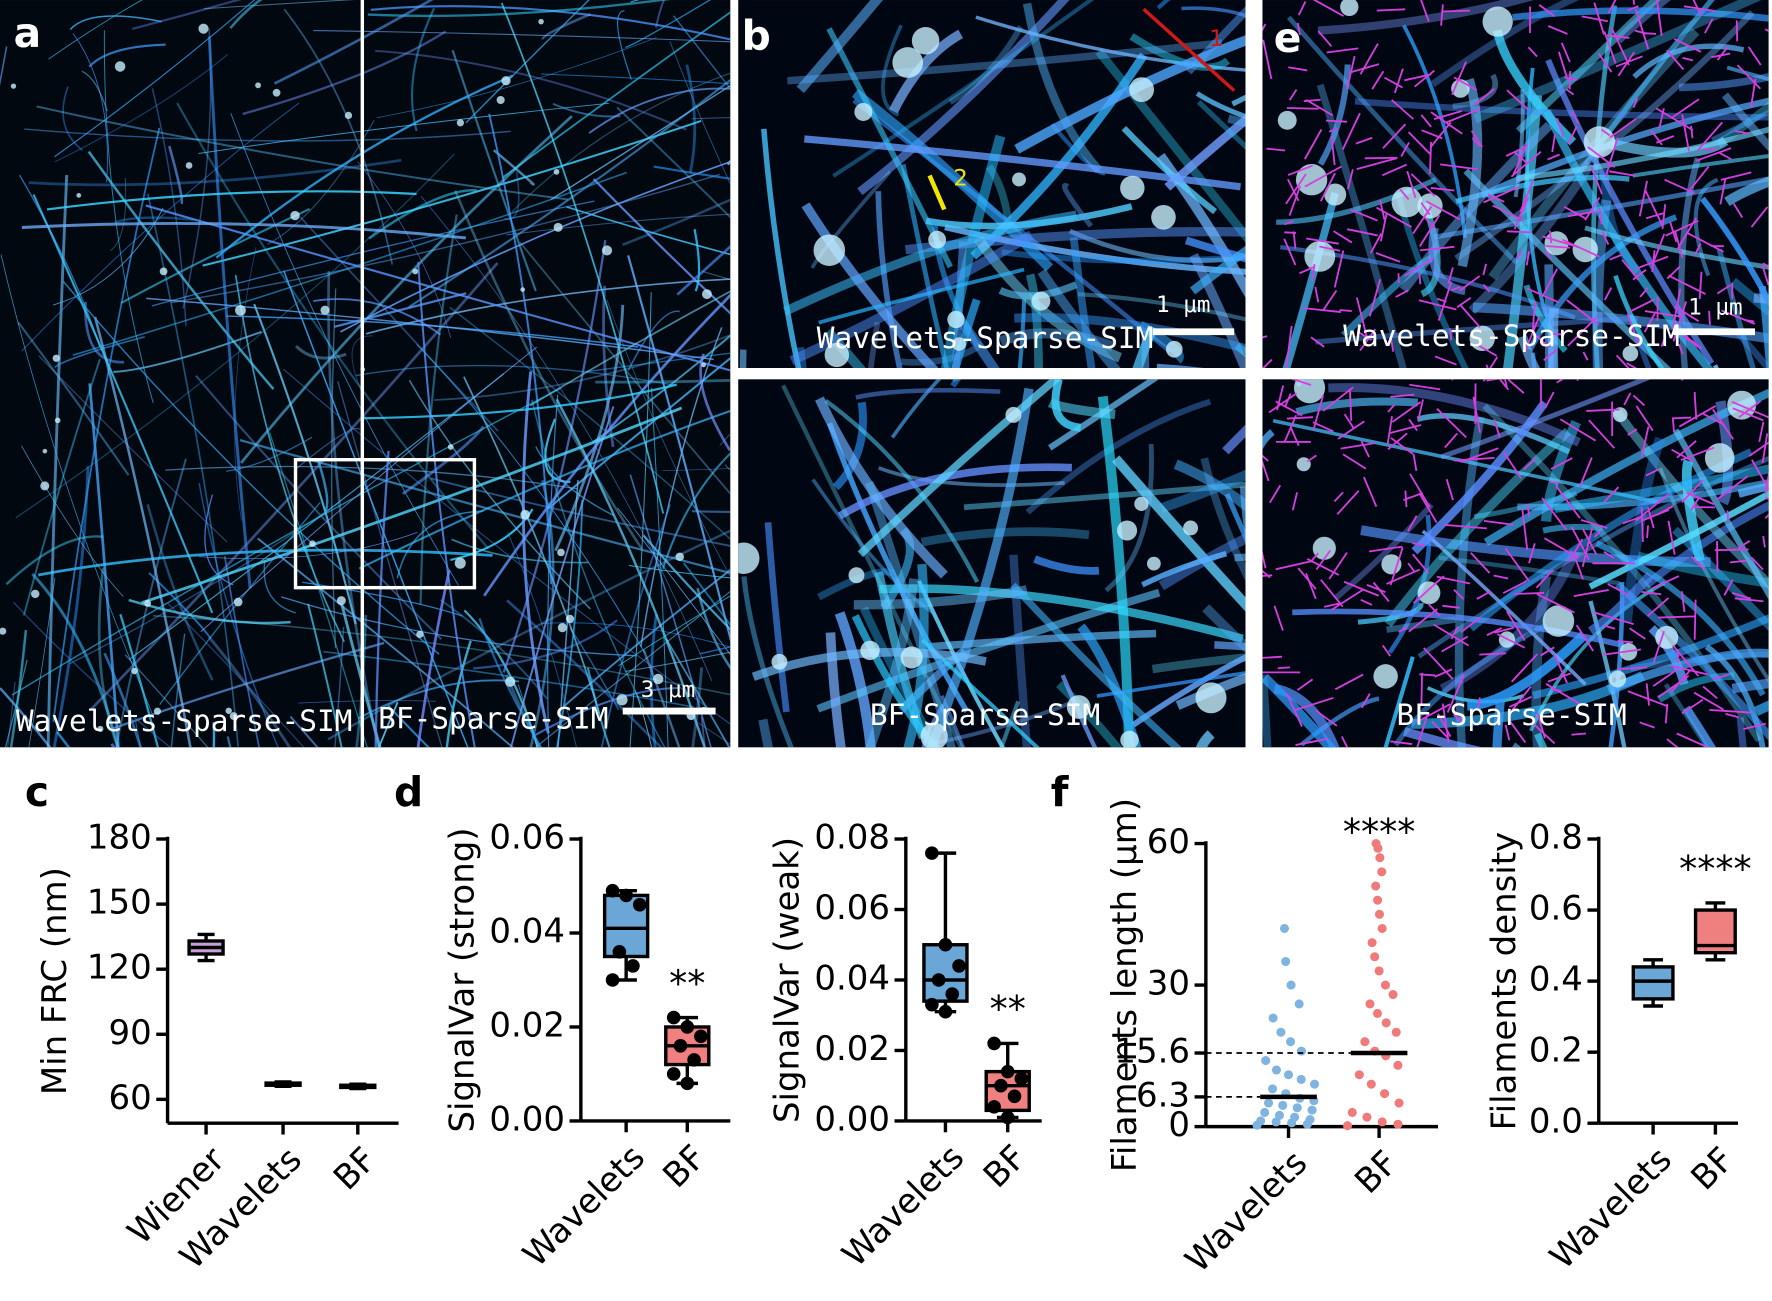 The image size is (1772, 1301). Describe the element at coordinates (1556, 1051) in the screenshot. I see `y-tick-label: 0.2` at that location.